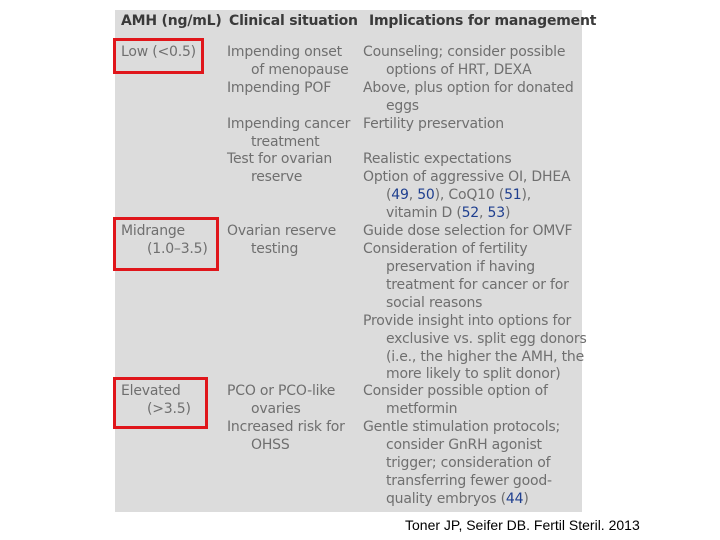  Describe the element at coordinates (483, 21) in the screenshot. I see `header-implications: Implications for management` at that location.